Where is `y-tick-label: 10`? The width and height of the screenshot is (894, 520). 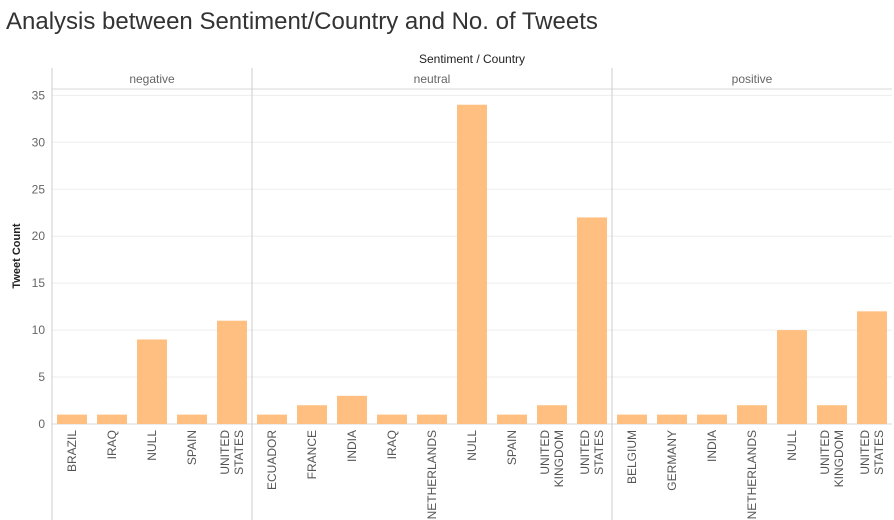 y-tick-label: 10 is located at coordinates (39, 330).